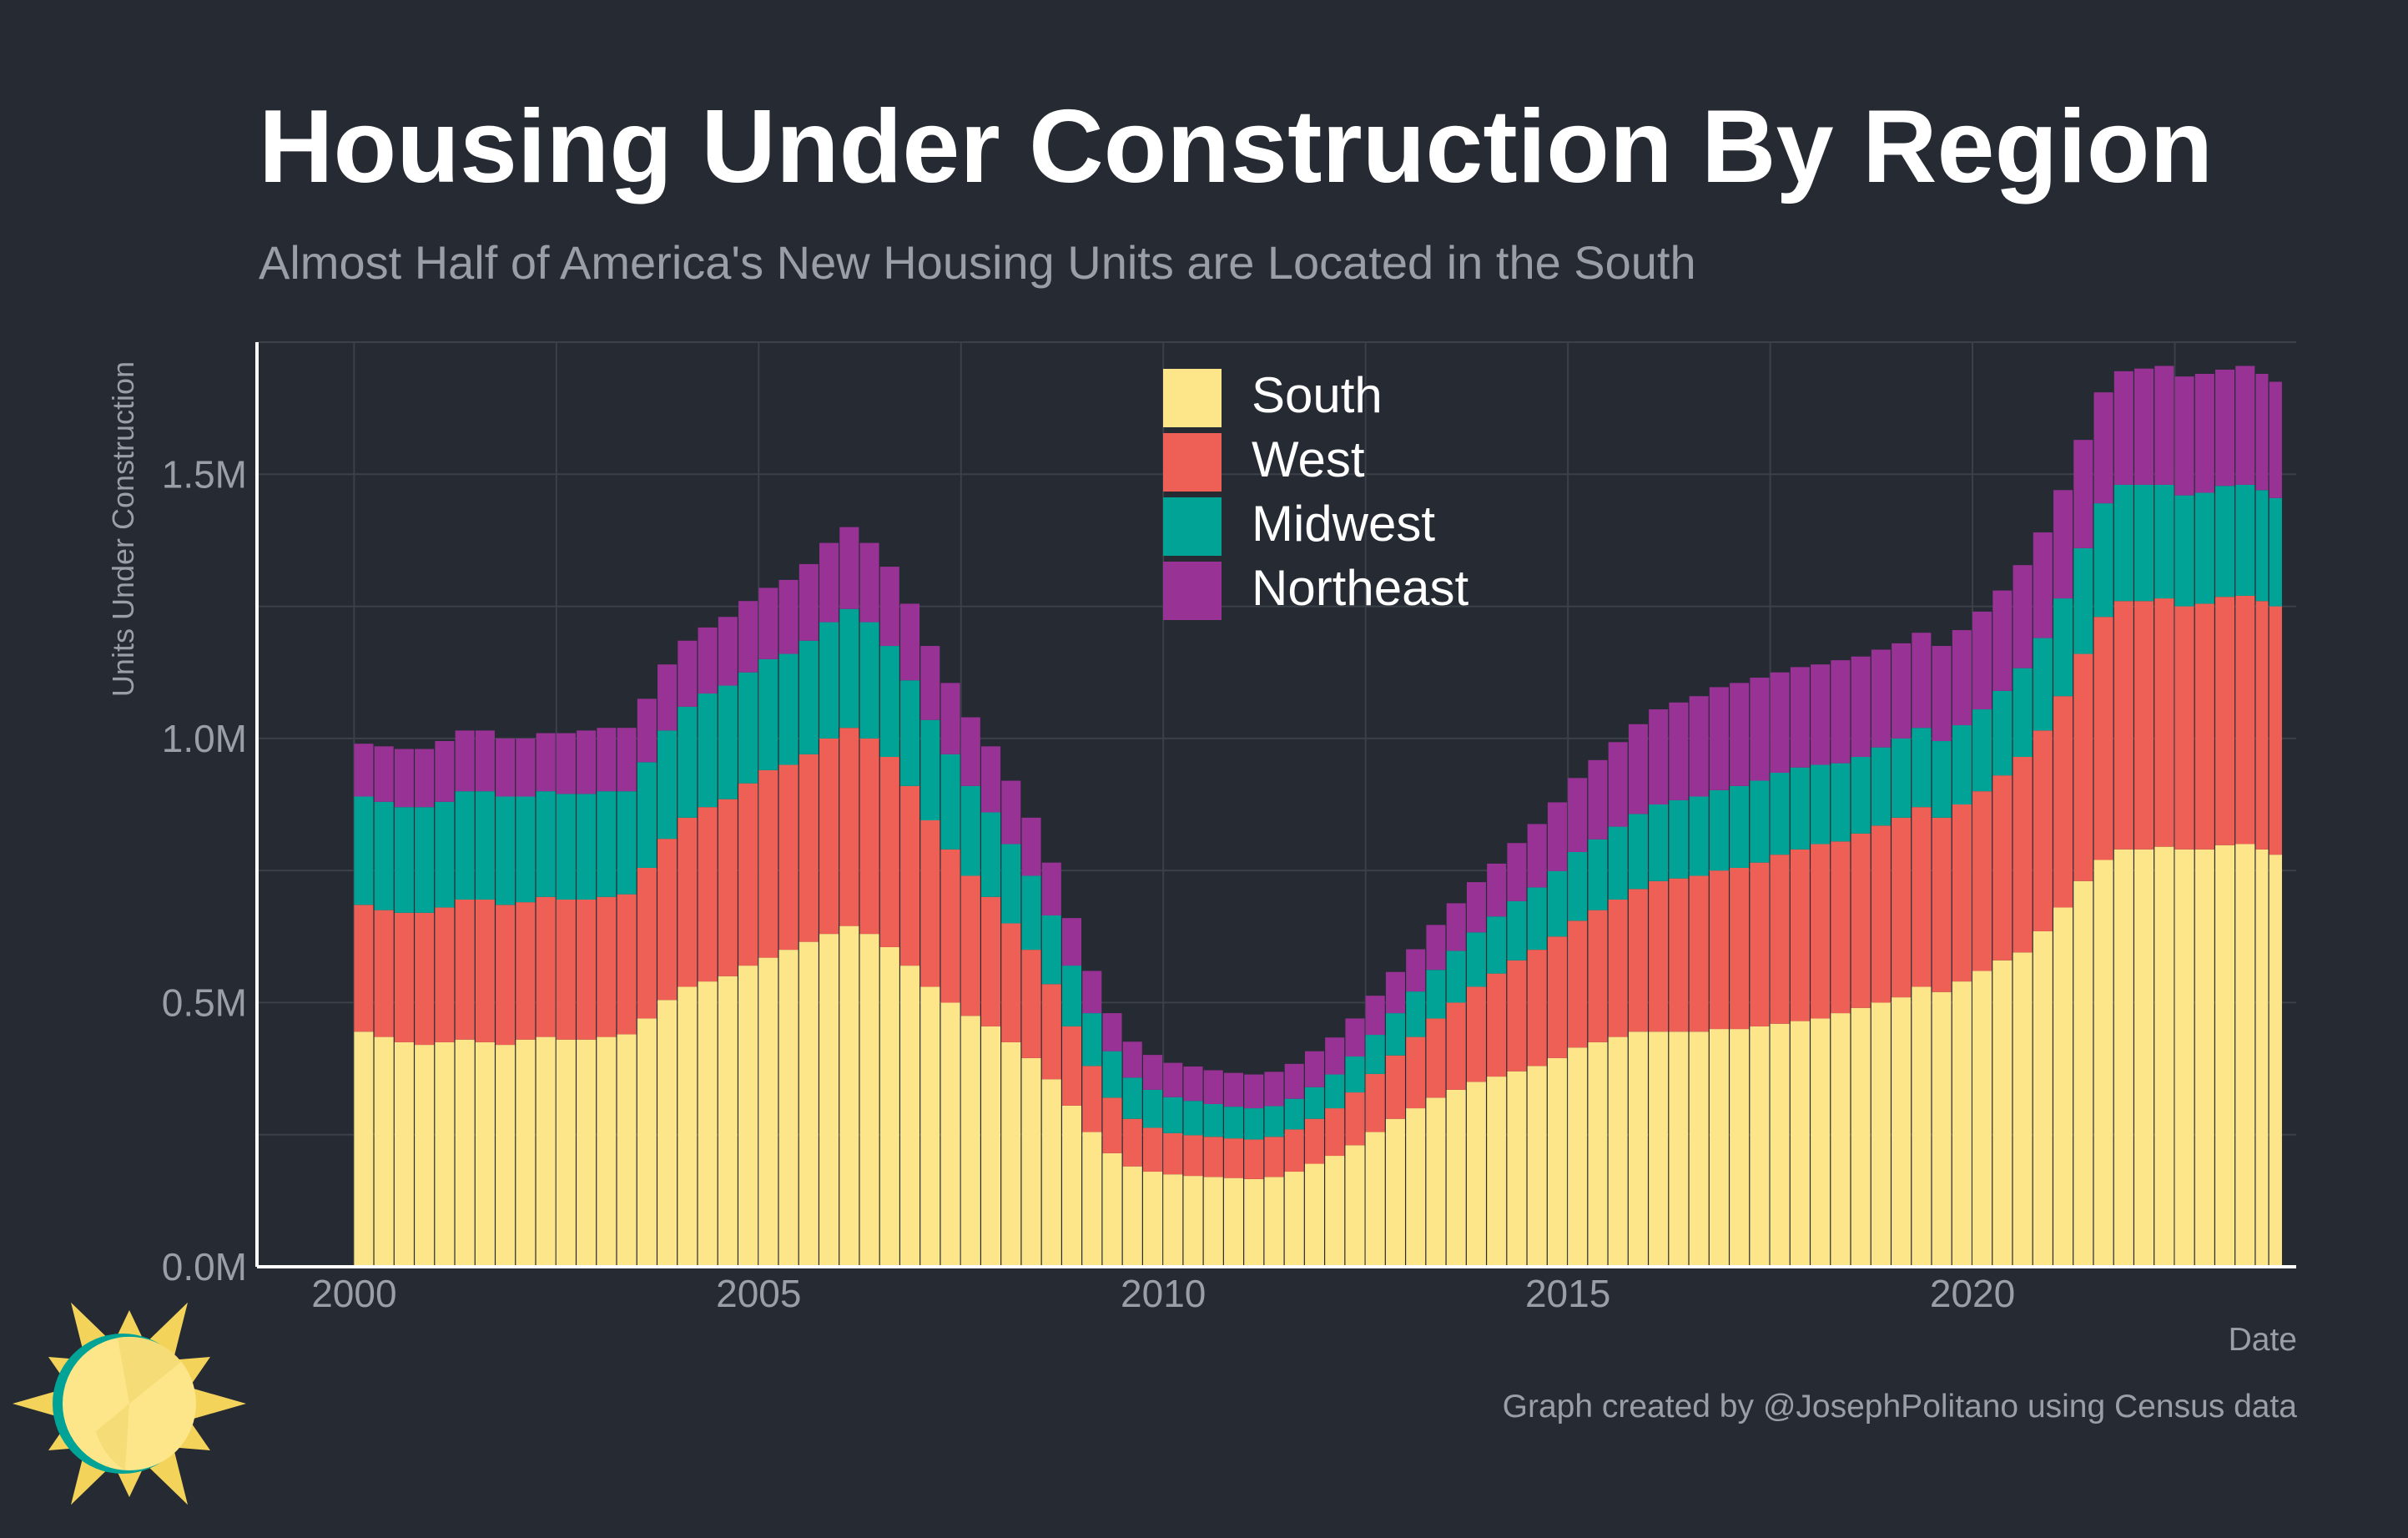 The image size is (2408, 1538). What do you see at coordinates (1360, 588) in the screenshot?
I see `legend-label-northeast: Northeast` at bounding box center [1360, 588].